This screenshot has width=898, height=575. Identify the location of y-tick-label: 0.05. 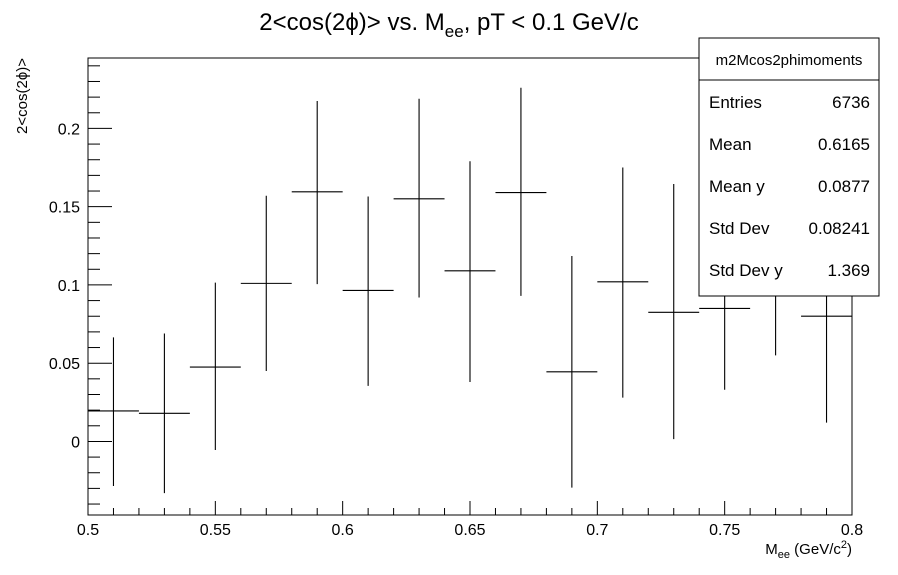
(64, 364).